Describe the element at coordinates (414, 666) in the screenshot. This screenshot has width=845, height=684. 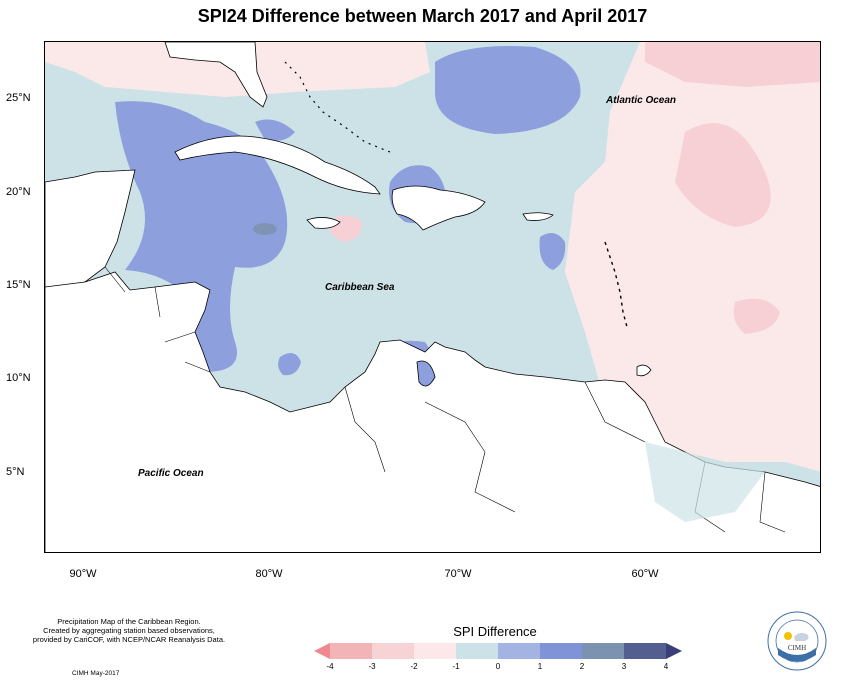
I see `legend-tick-label: -2` at that location.